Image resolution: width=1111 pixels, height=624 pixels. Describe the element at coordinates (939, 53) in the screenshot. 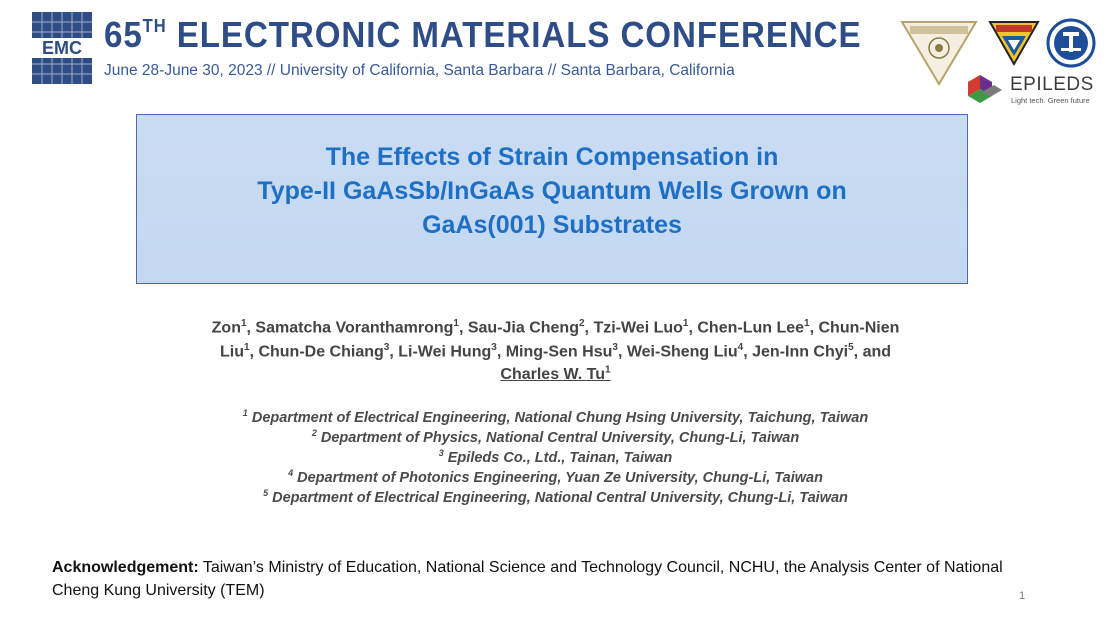

I see `nchu-logo-icon` at that location.